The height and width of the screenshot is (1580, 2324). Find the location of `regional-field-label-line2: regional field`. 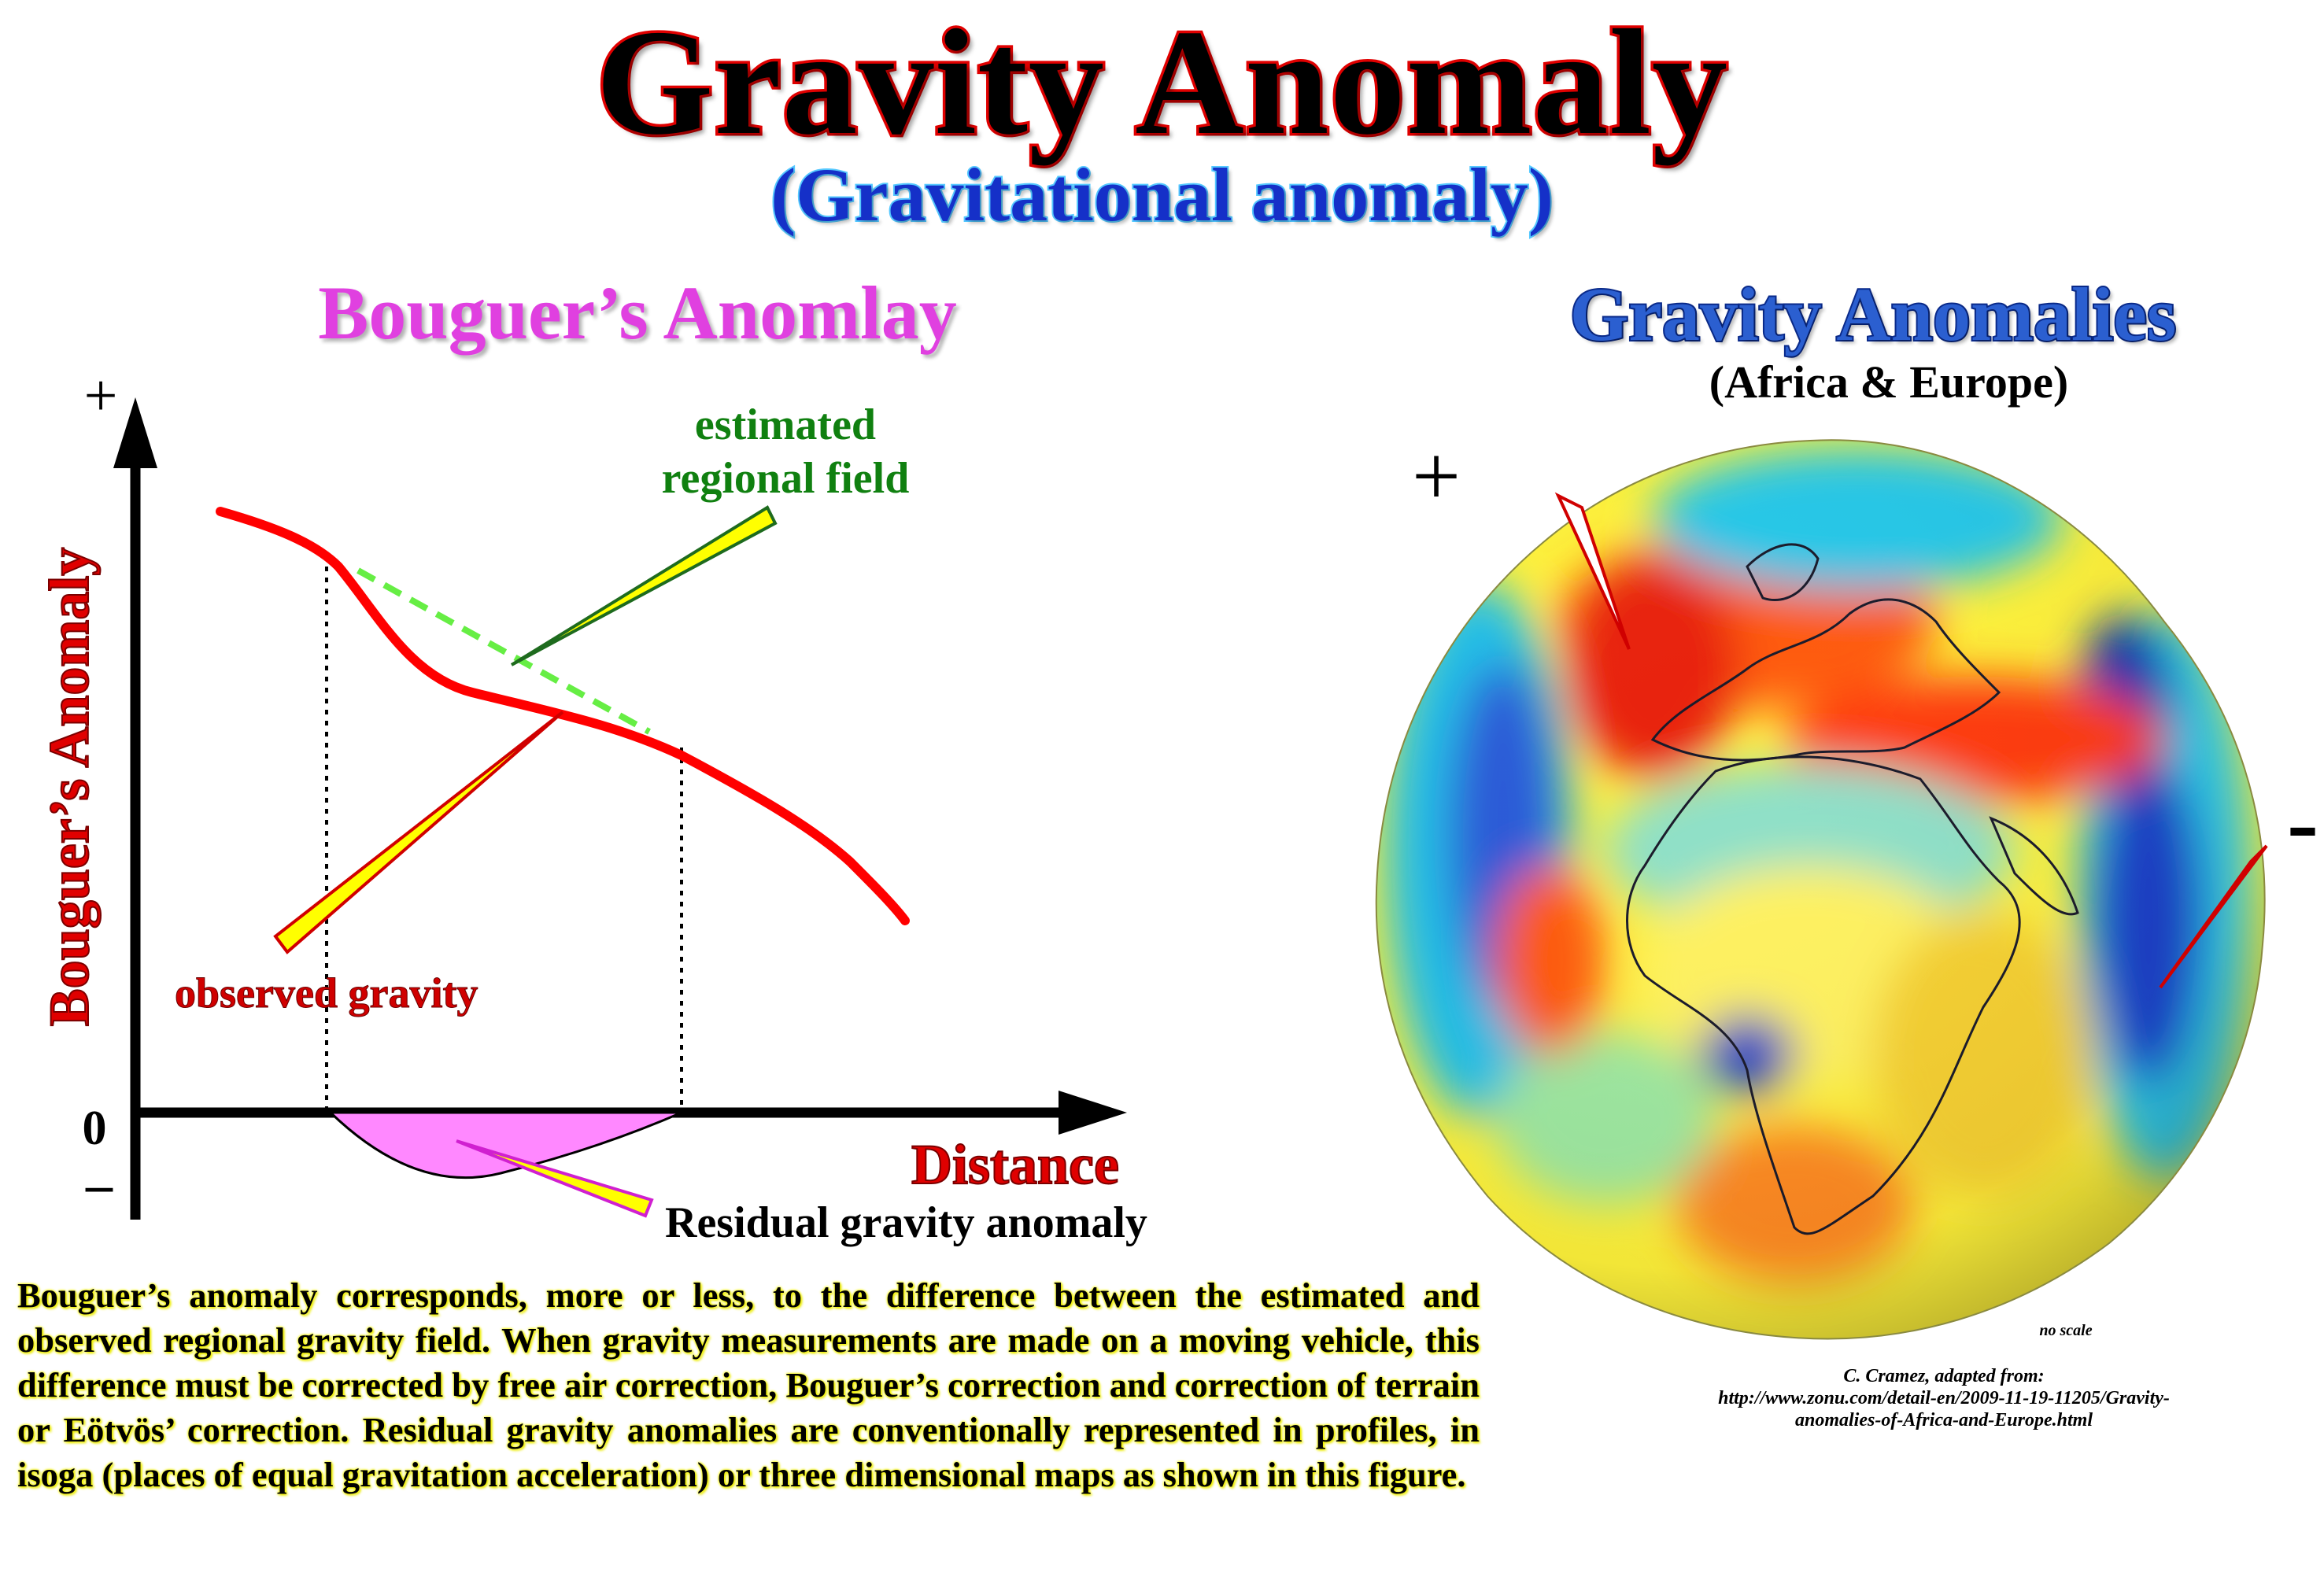

regional-field-label-line2: regional field is located at coordinates (786, 478).